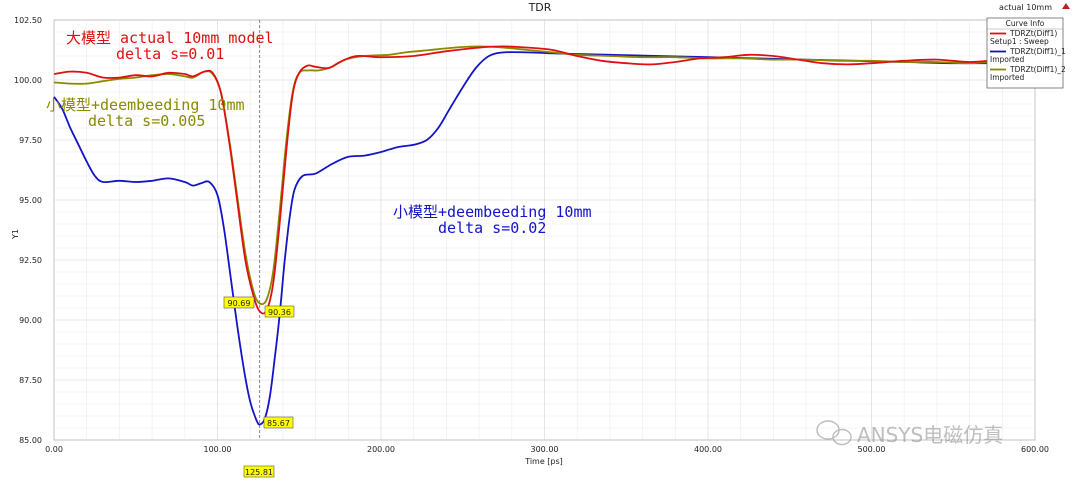 The width and height of the screenshot is (1080, 484). What do you see at coordinates (28, 20) in the screenshot?
I see `y-tick-label: 102.50` at bounding box center [28, 20].